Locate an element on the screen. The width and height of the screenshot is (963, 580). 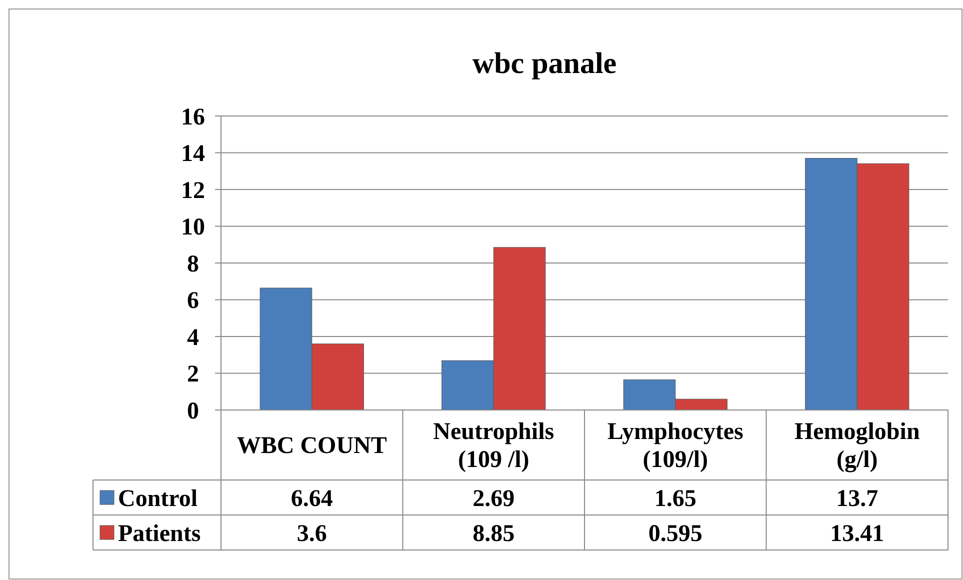
y-tick-label: 12 is located at coordinates (193, 191).